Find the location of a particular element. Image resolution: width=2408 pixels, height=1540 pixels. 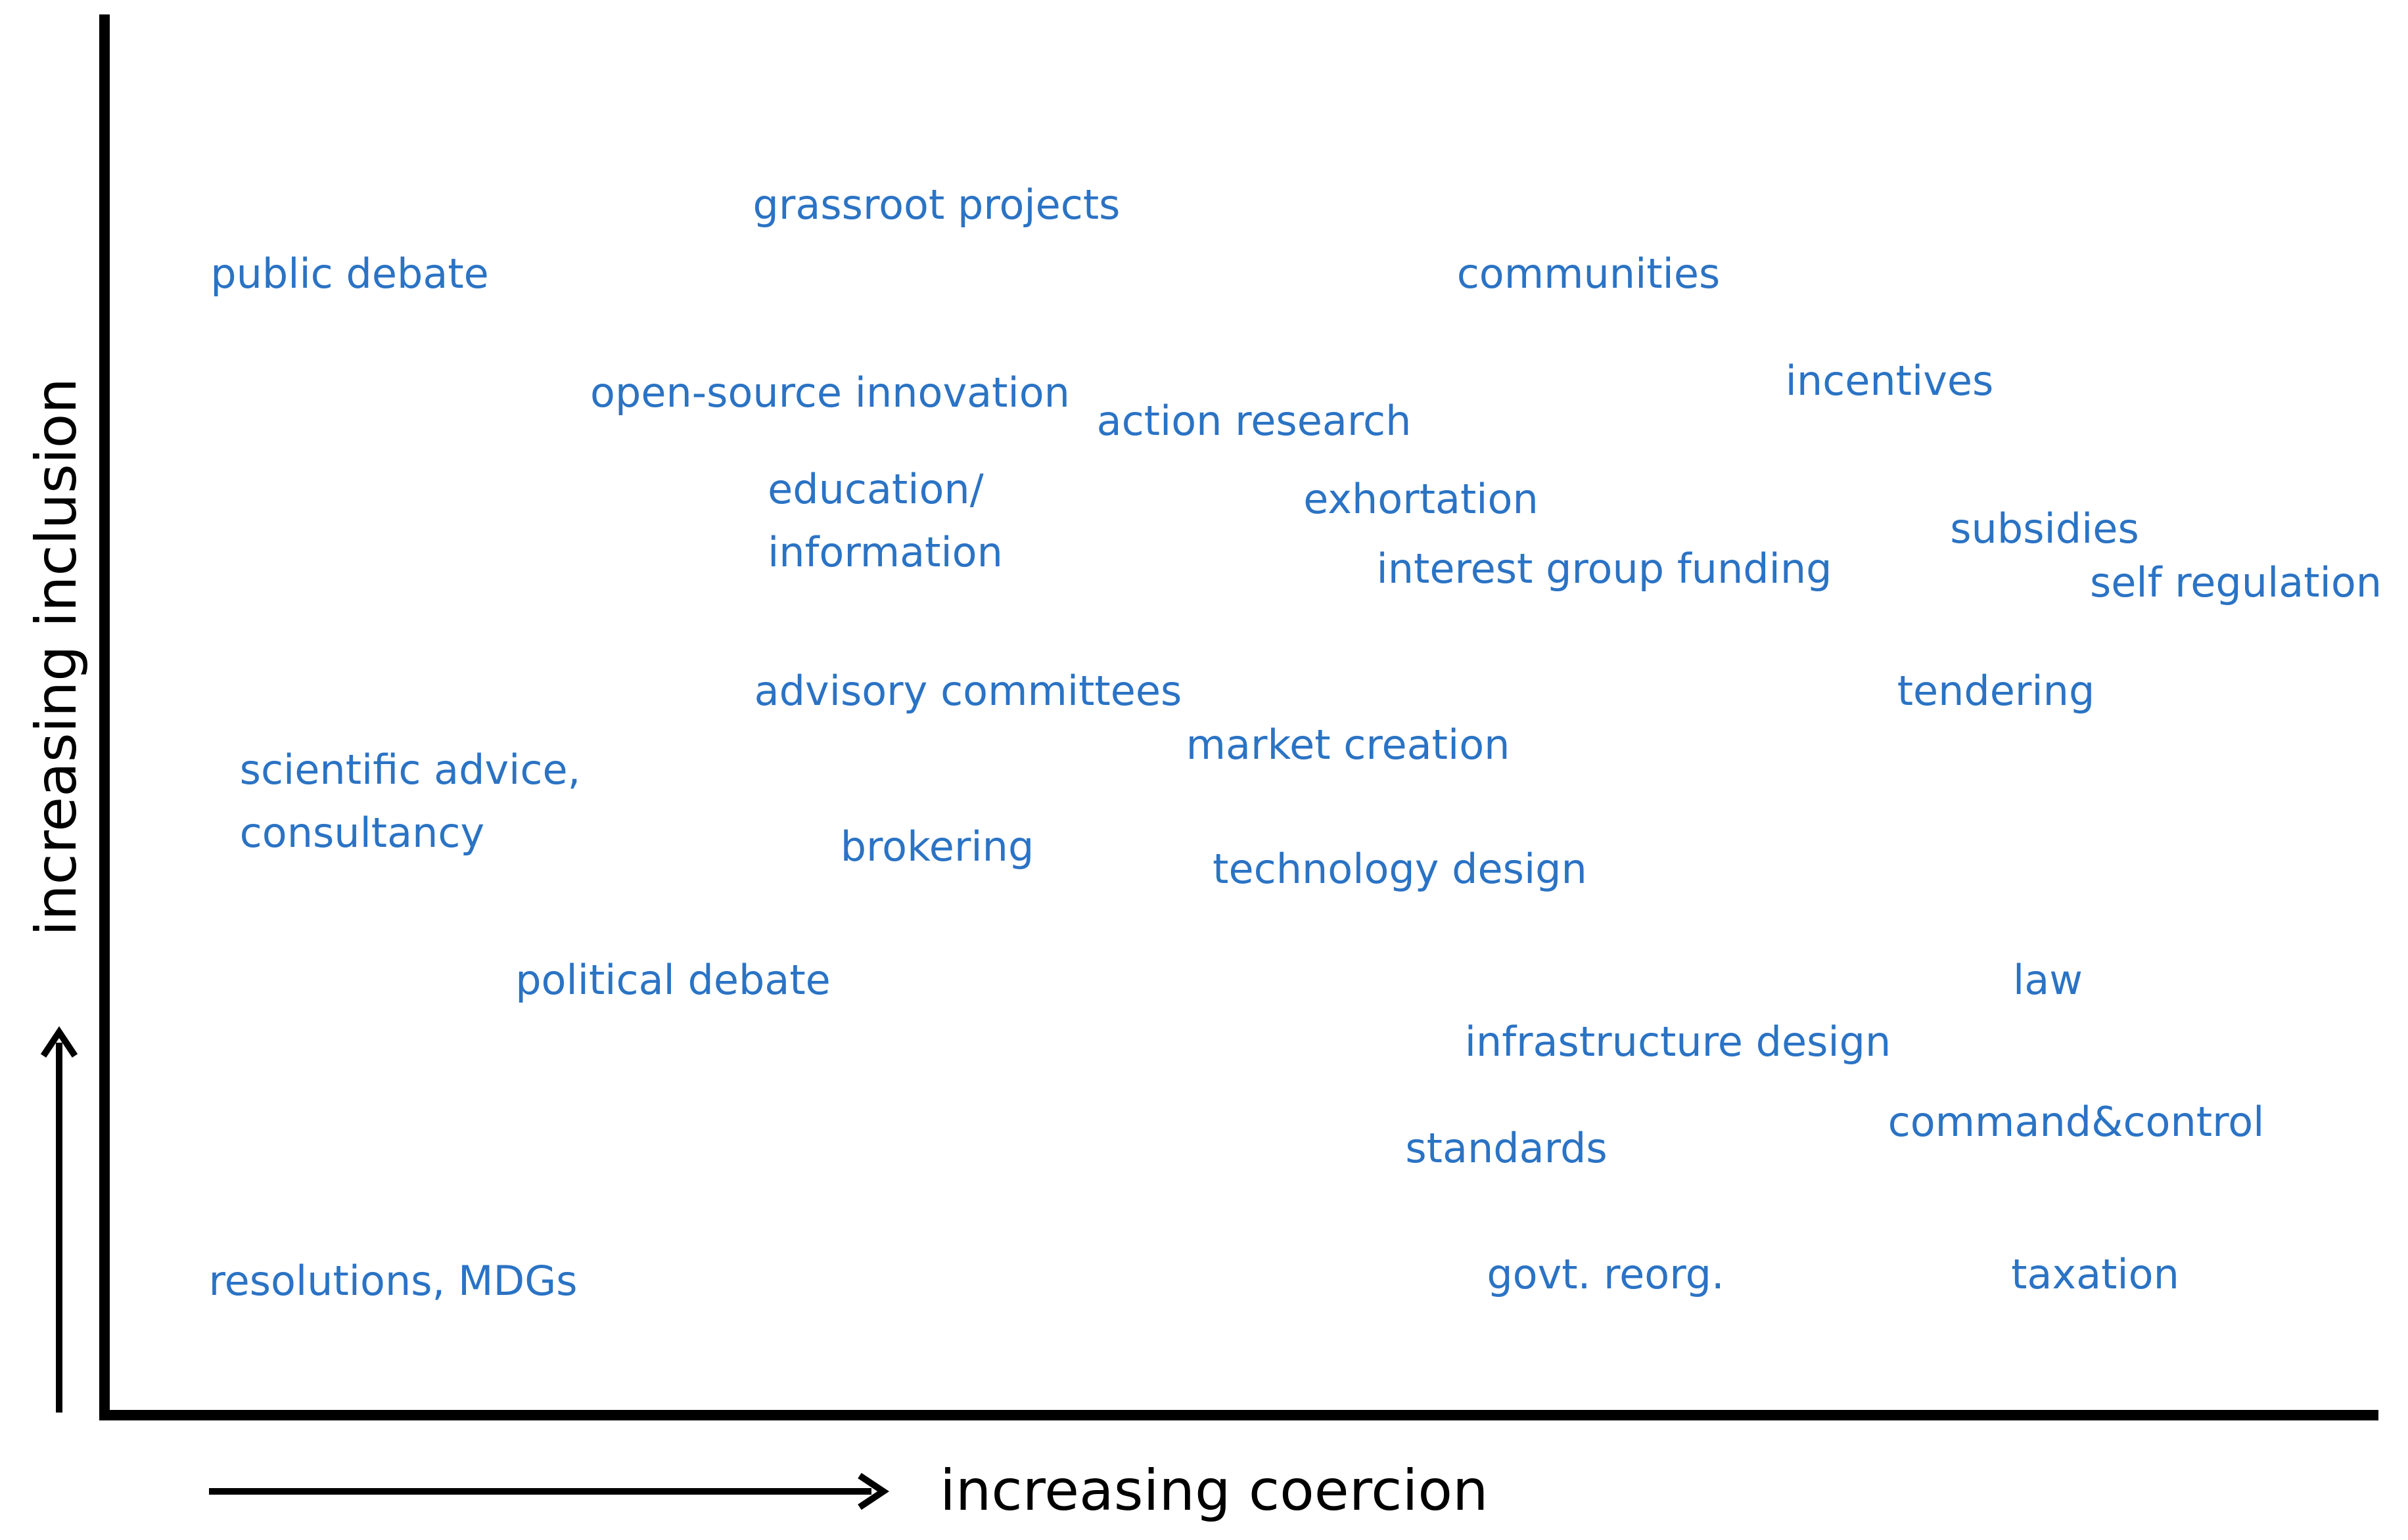

term-scientific-advice: scientific advice, consultancy is located at coordinates (410, 801).